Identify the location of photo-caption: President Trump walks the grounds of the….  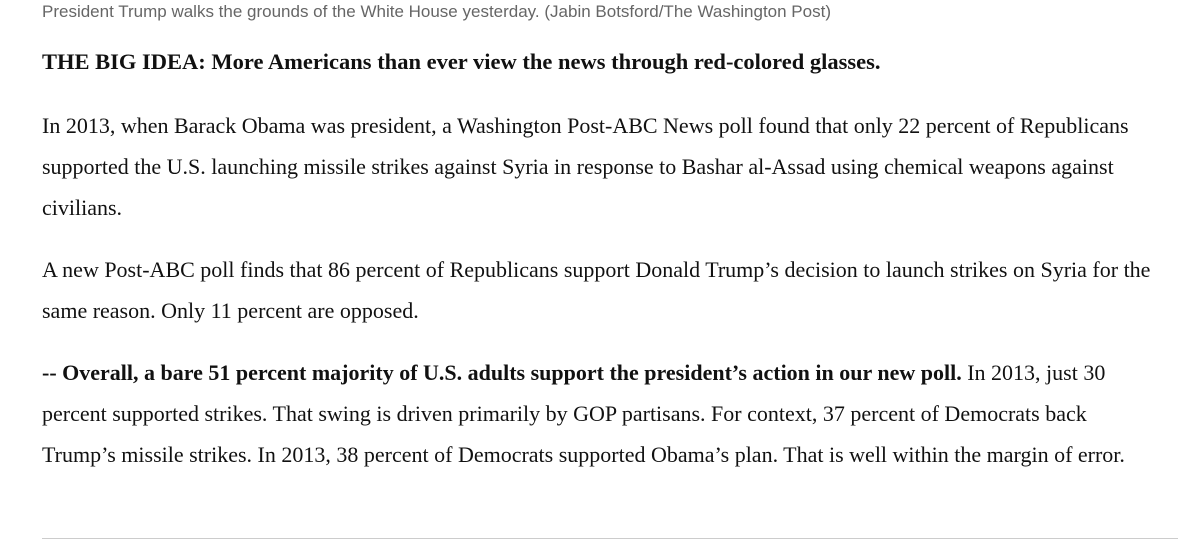
(436, 11).